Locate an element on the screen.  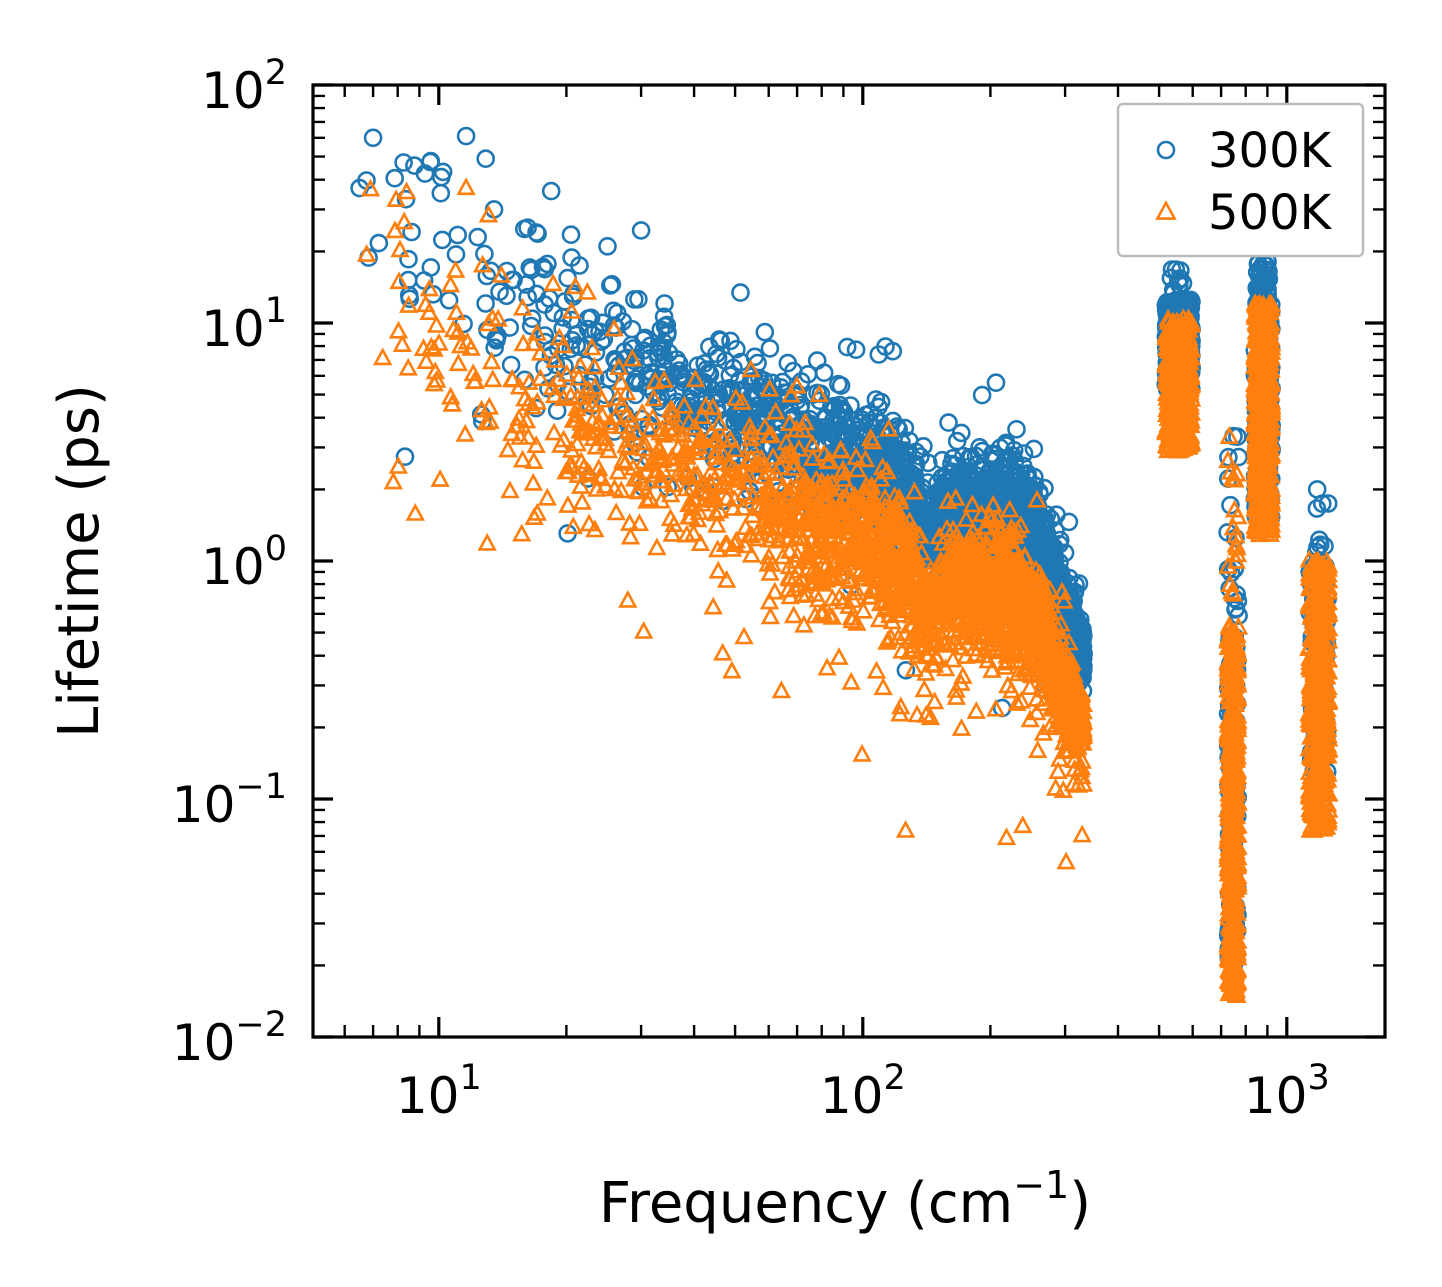
y-tick-label: 10¹ is located at coordinates (244, 324).